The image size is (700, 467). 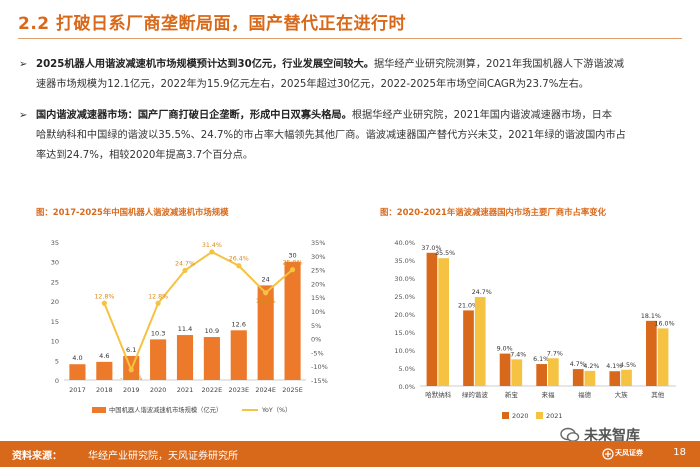 What do you see at coordinates (629, 453) in the screenshot?
I see `logo-text: 天风证券` at bounding box center [629, 453].